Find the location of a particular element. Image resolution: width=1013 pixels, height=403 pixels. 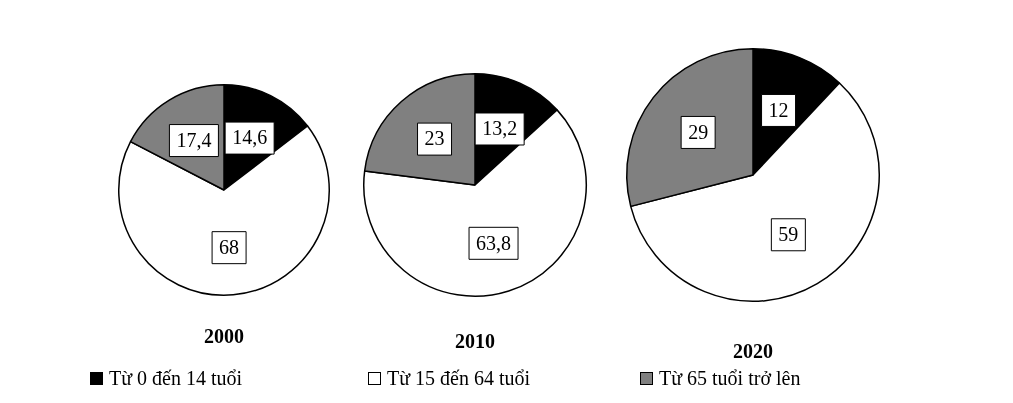

data-label: 14,6 is located at coordinates (250, 137).